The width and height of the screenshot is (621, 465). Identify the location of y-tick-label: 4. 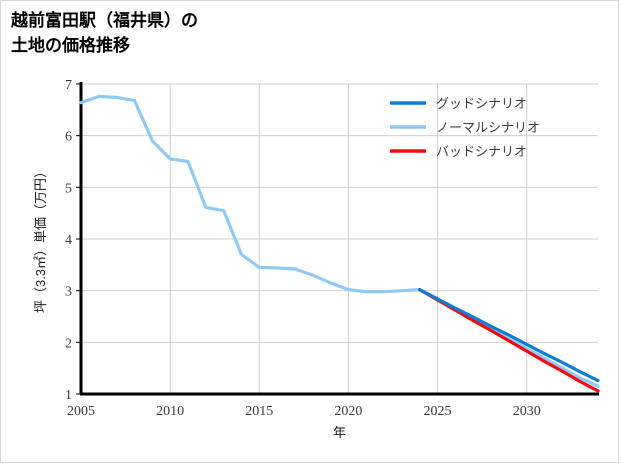
(68, 240).